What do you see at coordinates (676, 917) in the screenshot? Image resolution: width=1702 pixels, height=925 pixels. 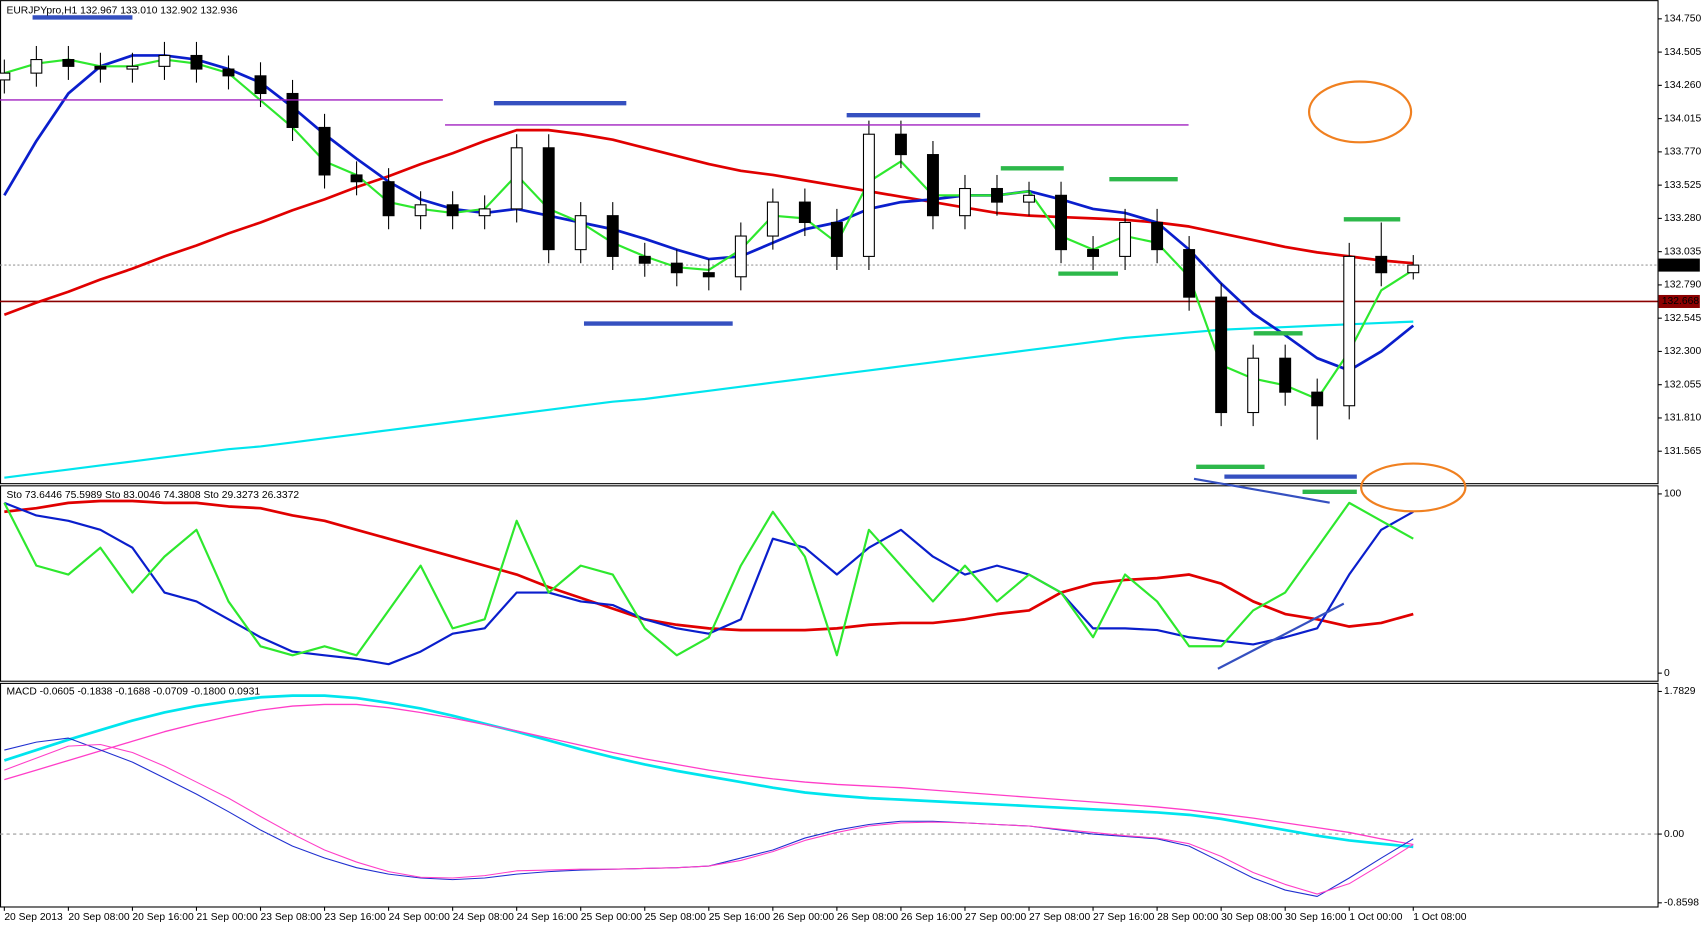 I see `x-tick-label: 25 Sep 08:00` at bounding box center [676, 917].